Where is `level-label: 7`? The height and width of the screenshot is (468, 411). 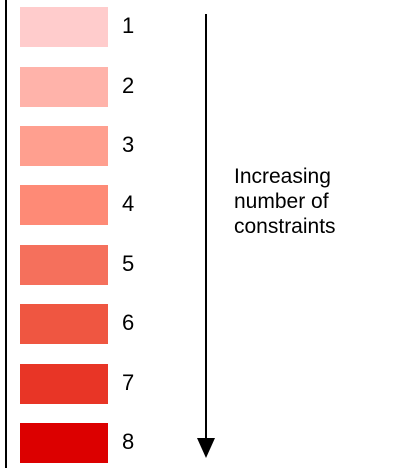 level-label: 7 is located at coordinates (128, 382).